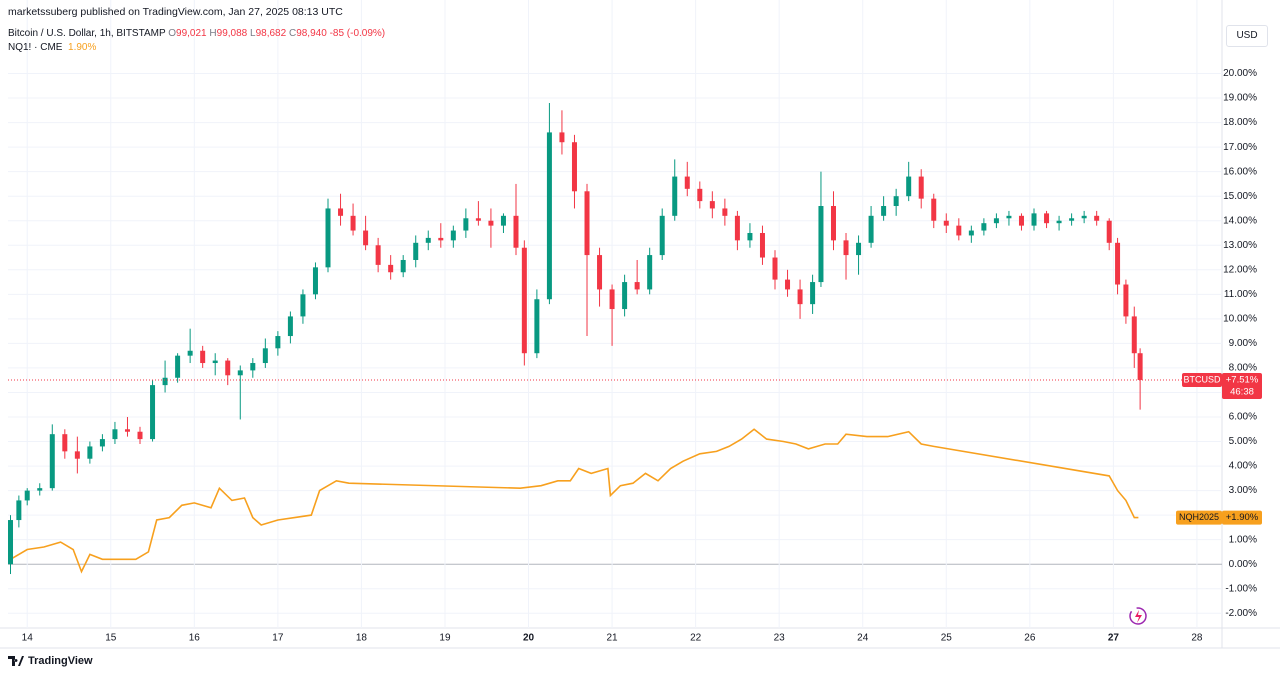 This screenshot has height=676, width=1280. Describe the element at coordinates (1240, 122) in the screenshot. I see `y-tick-label: 18.00%` at that location.